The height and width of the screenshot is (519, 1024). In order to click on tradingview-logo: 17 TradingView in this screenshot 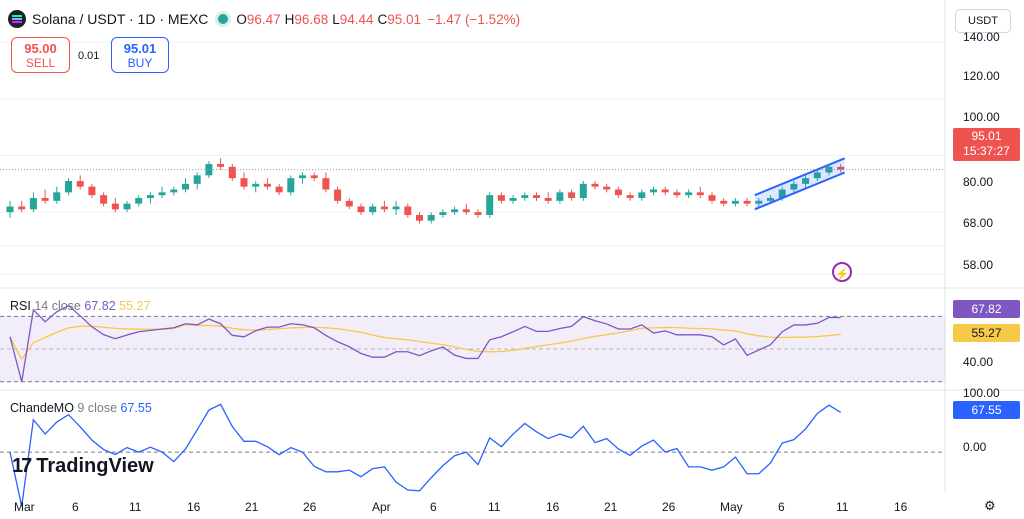, I will do `click(83, 466)`.